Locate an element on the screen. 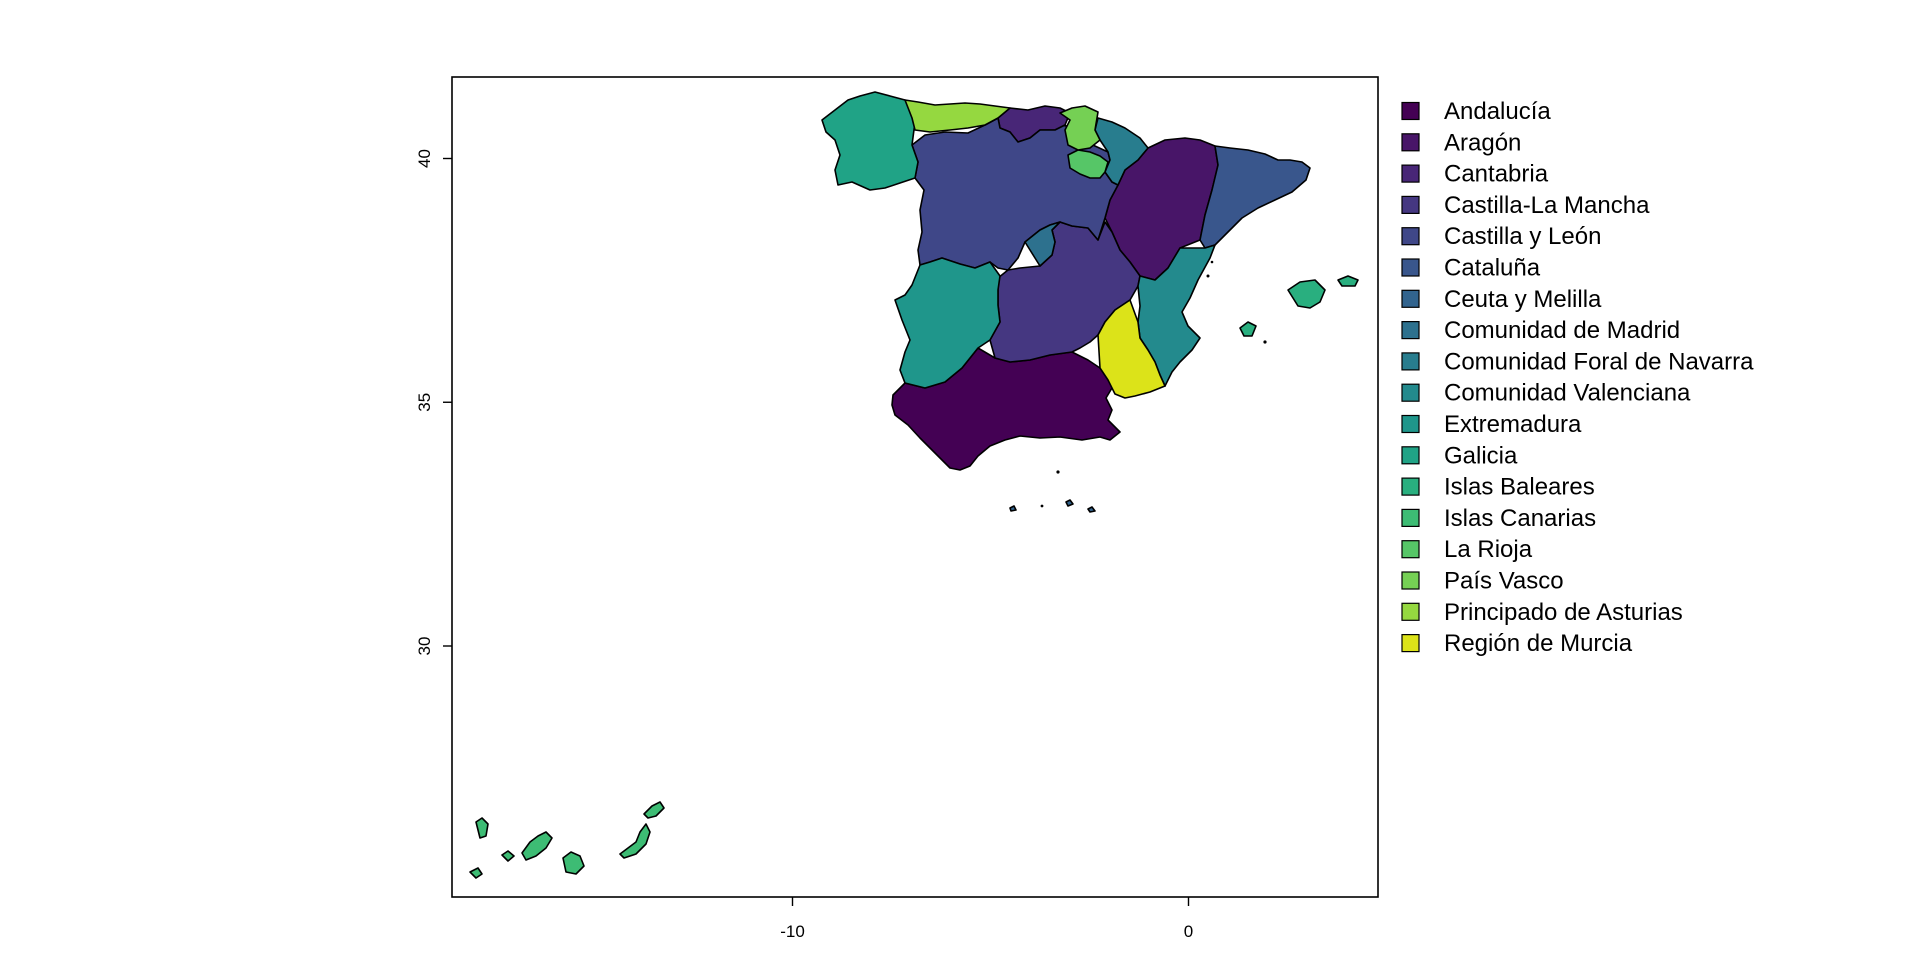  legend-label: Comunidad de Madrid is located at coordinates (1562, 330).